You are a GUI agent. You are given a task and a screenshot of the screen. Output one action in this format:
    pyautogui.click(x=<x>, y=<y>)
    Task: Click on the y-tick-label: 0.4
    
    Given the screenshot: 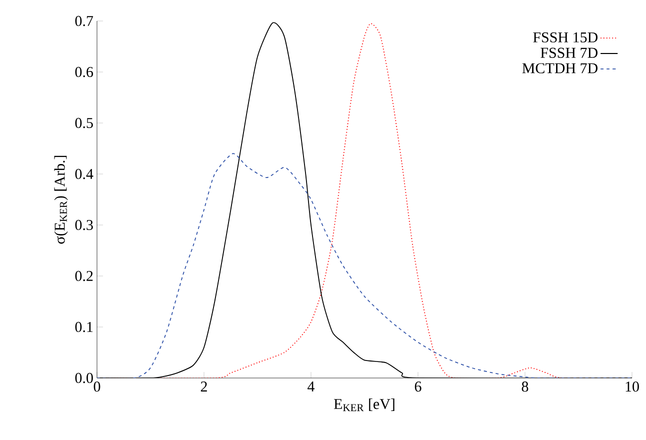 What is the action you would take?
    pyautogui.click(x=84, y=174)
    